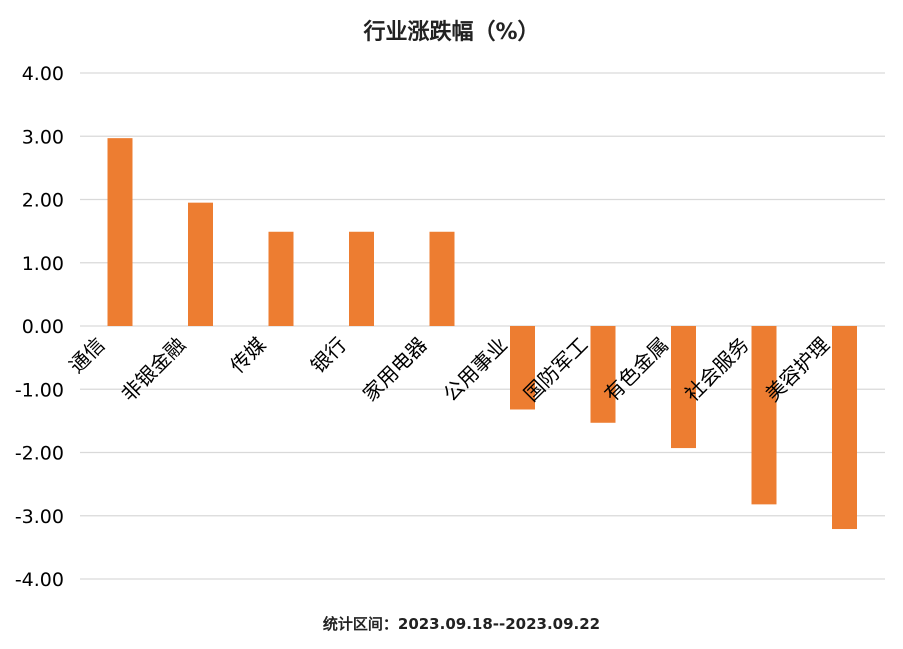  I want to click on y-tick-label: -1.00, so click(39, 390).